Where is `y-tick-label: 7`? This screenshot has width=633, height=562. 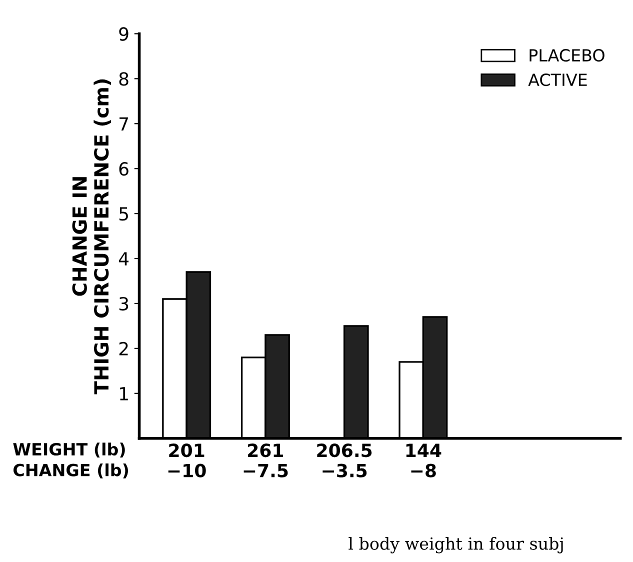
y-tick-label: 7 is located at coordinates (124, 123).